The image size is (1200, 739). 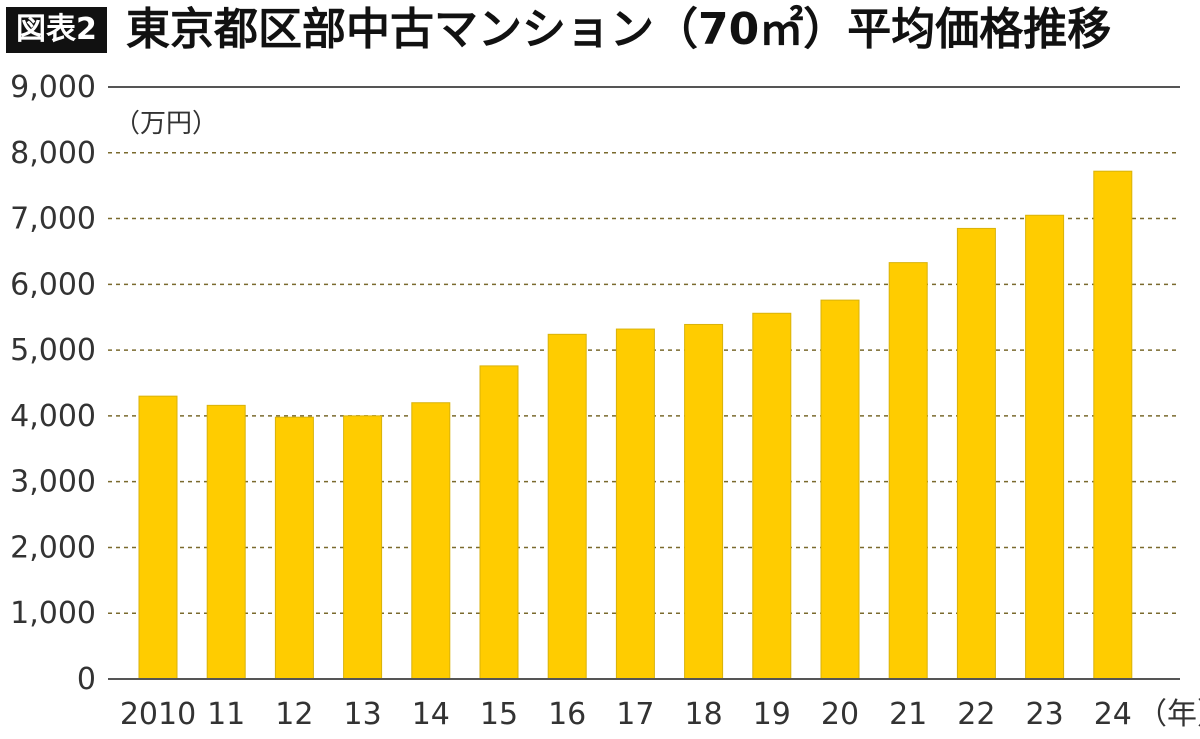 I want to click on y-axis-unit-label: （万円）, so click(x=166, y=124).